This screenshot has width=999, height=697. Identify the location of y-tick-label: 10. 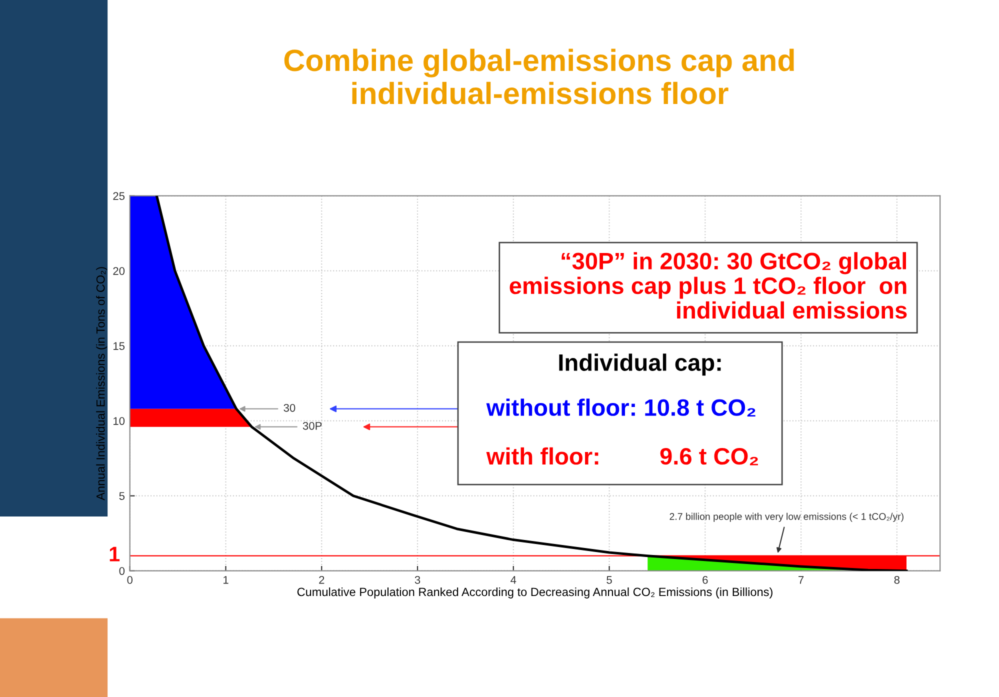
(119, 421).